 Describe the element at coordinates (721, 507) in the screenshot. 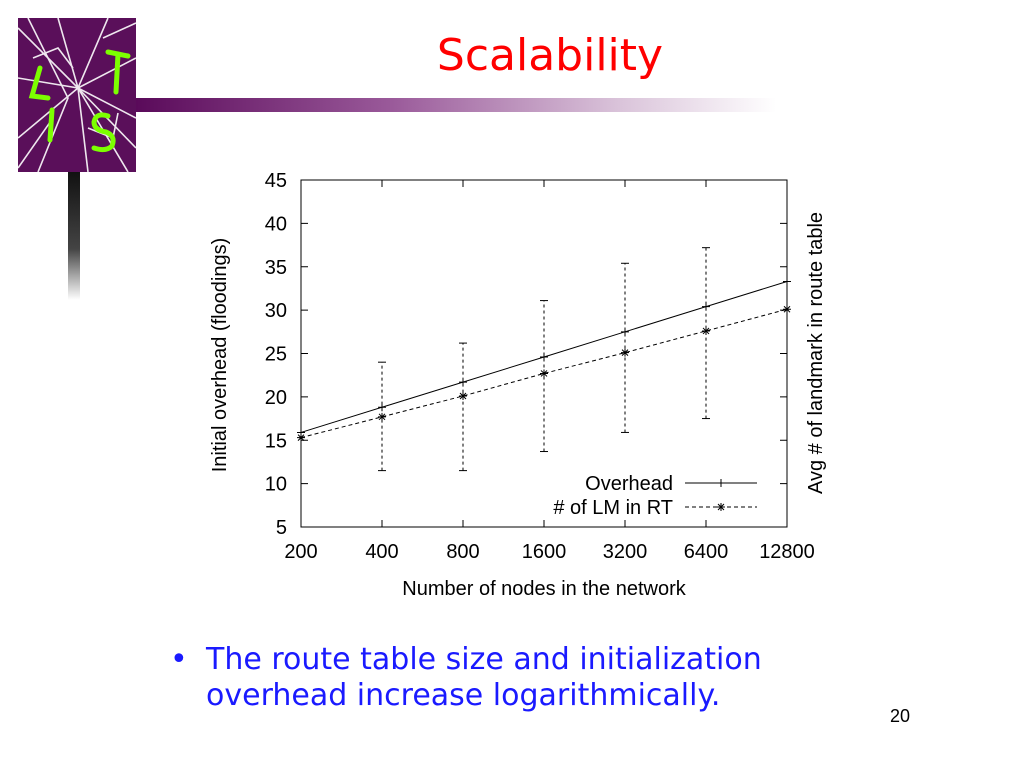

I see `legend-marker-star` at that location.